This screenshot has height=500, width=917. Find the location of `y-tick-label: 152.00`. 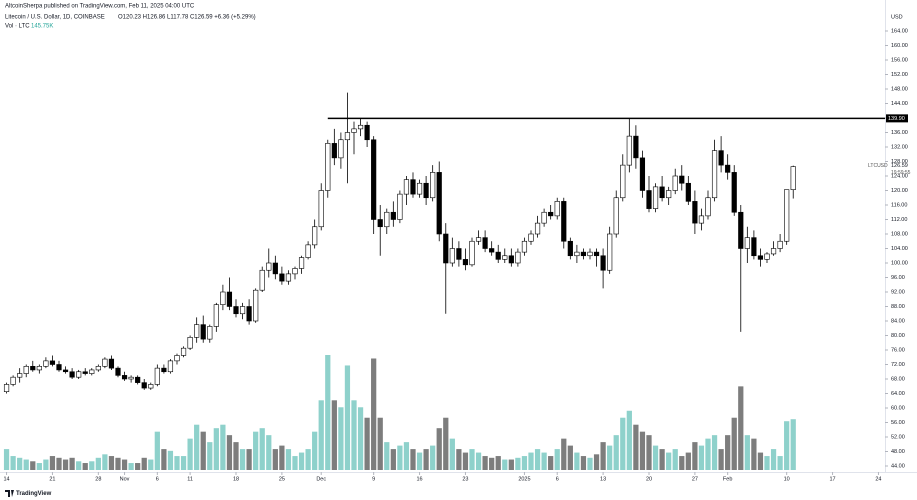

y-tick-label: 152.00 is located at coordinates (899, 75).